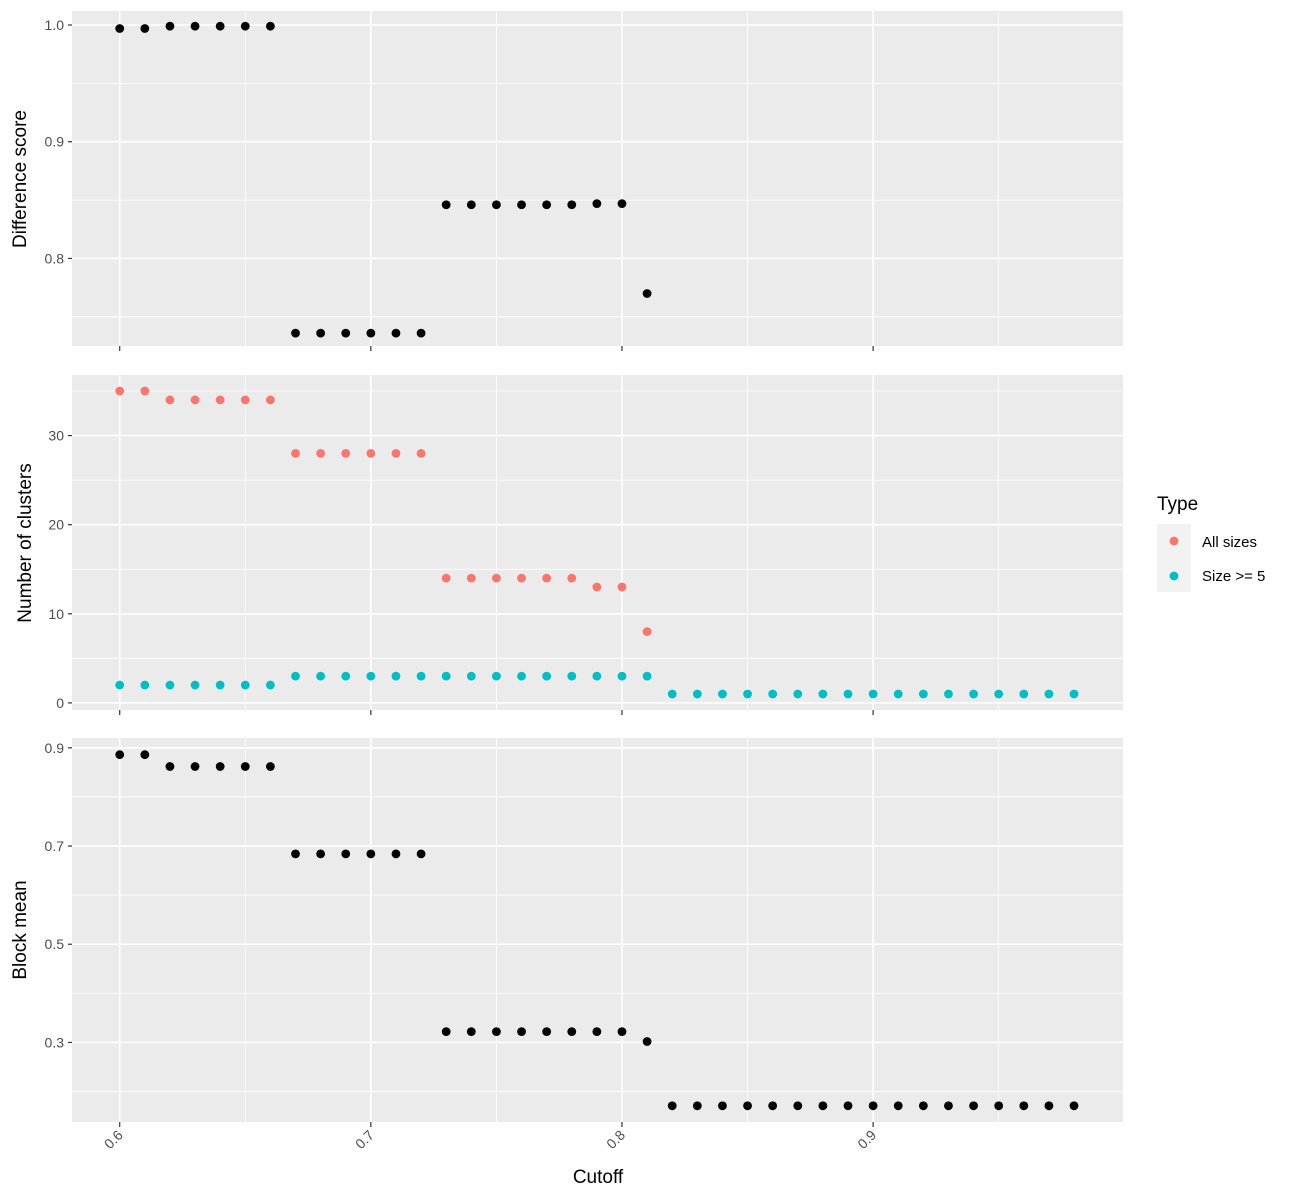 The image size is (1300, 1200). Describe the element at coordinates (383, 179) in the screenshot. I see `data-points` at that location.